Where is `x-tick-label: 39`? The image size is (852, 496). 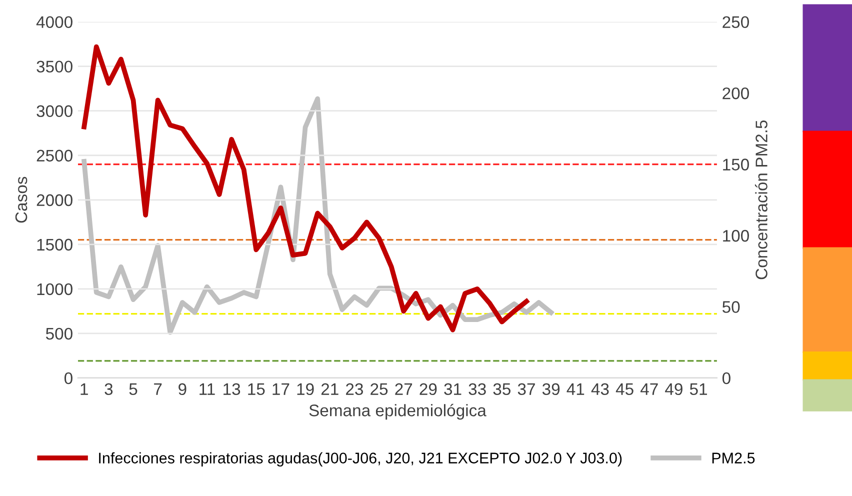 x-tick-label: 39 is located at coordinates (551, 389).